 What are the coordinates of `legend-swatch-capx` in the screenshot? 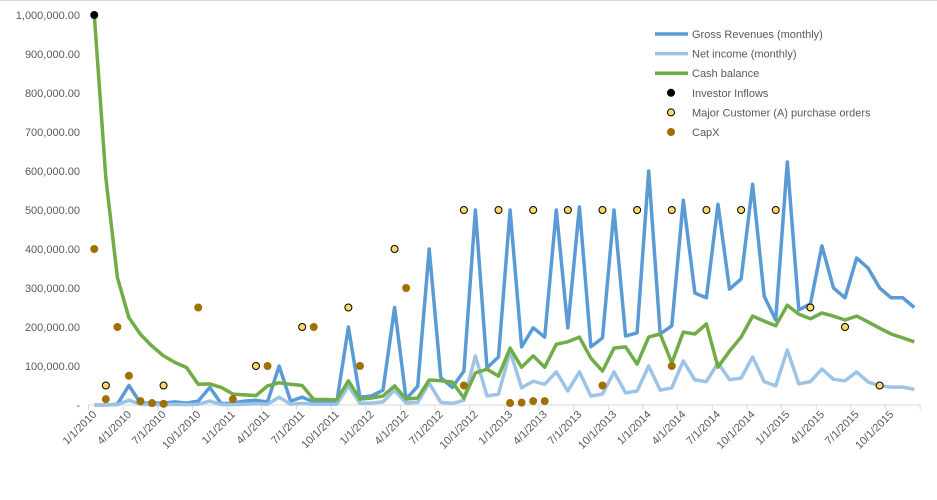 It's located at (671, 132).